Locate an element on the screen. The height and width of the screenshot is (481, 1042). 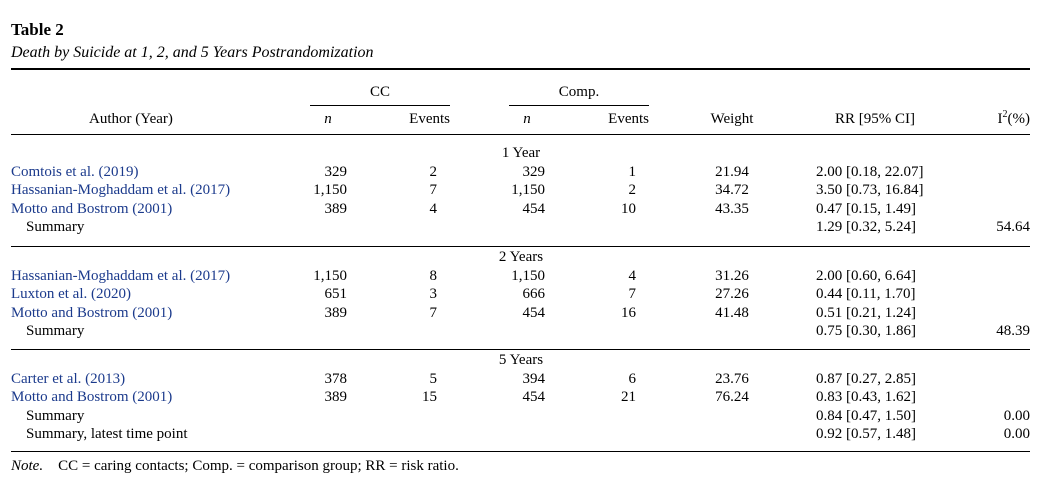
study-author-link: Comtois et al. (2019) is located at coordinates (75, 171).